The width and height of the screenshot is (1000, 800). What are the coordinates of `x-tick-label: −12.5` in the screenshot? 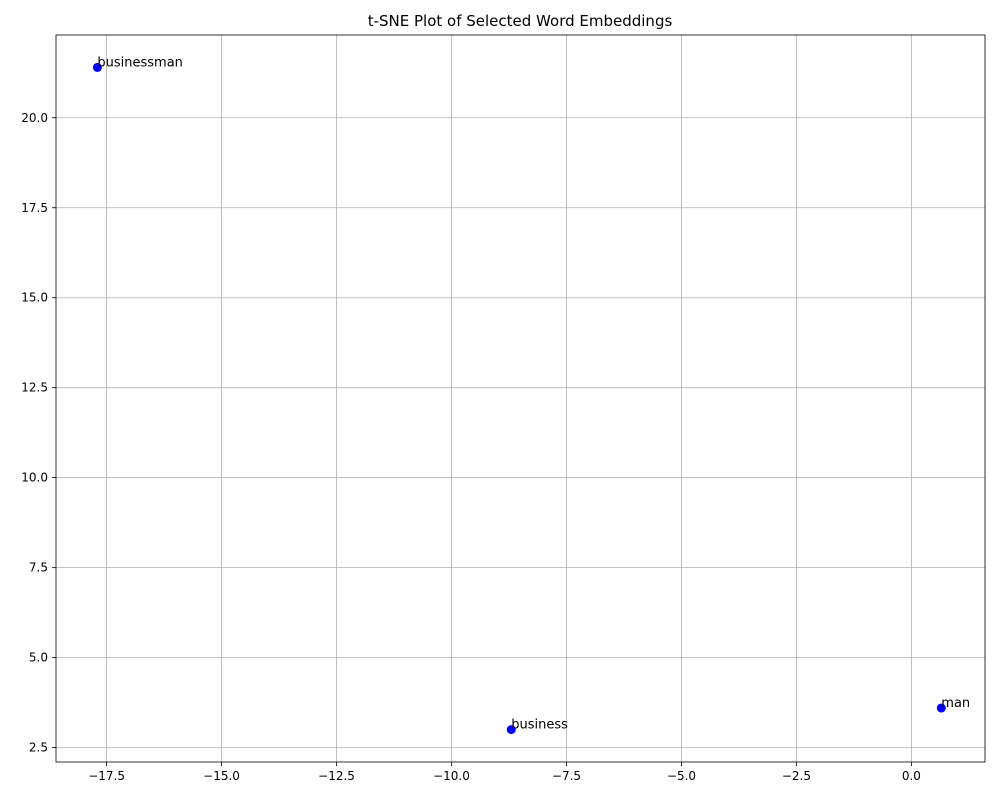 It's located at (336, 776).